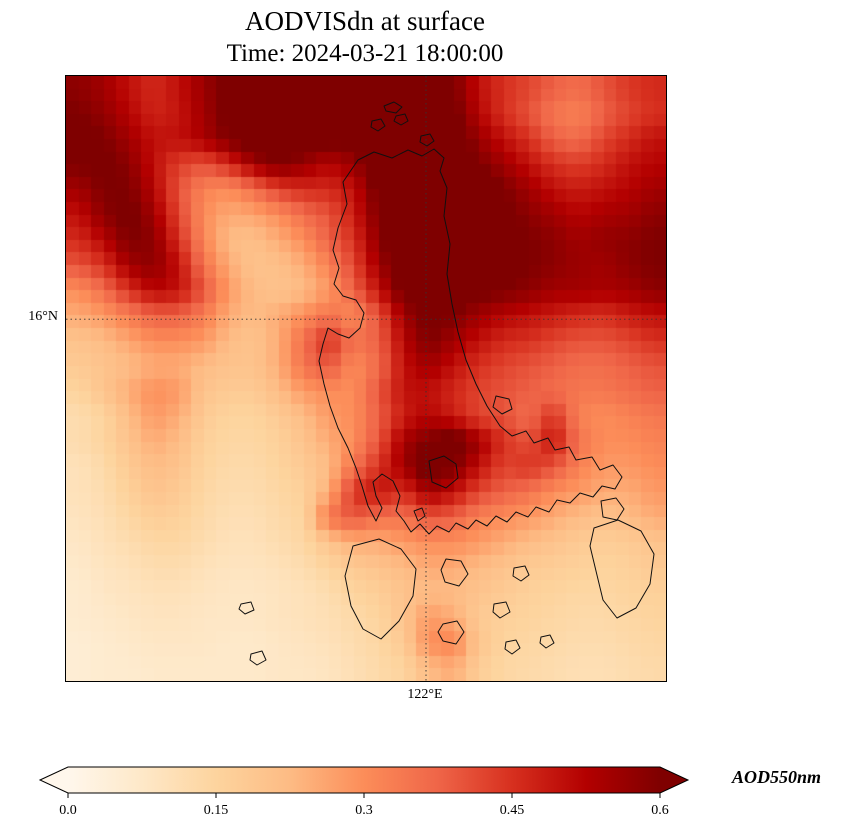 The height and width of the screenshot is (836, 848). What do you see at coordinates (365, 53) in the screenshot?
I see `plot-subtitle: Time: 2024-03-21 18:00:00` at bounding box center [365, 53].